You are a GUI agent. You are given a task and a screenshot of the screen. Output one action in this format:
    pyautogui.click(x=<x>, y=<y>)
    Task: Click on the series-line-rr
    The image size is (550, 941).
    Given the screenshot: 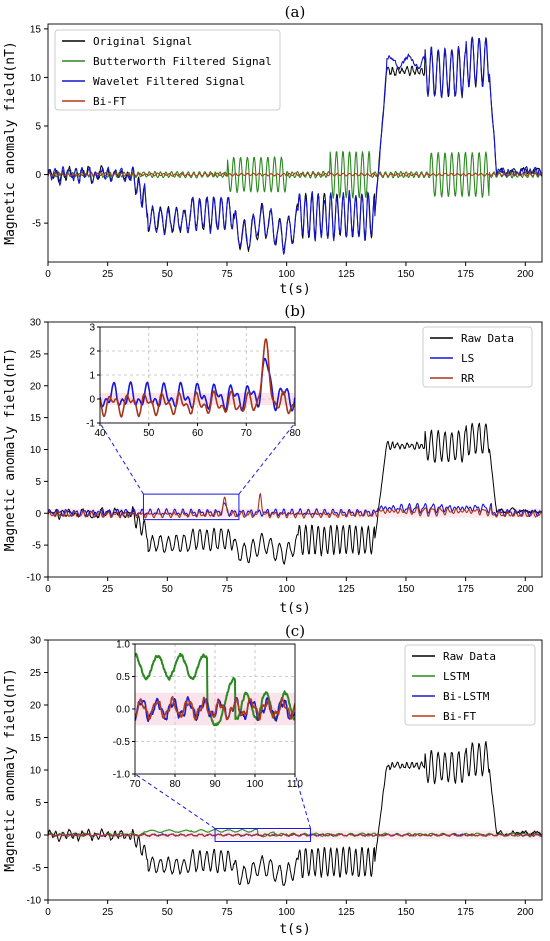 What is the action you would take?
    pyautogui.click(x=295, y=506)
    